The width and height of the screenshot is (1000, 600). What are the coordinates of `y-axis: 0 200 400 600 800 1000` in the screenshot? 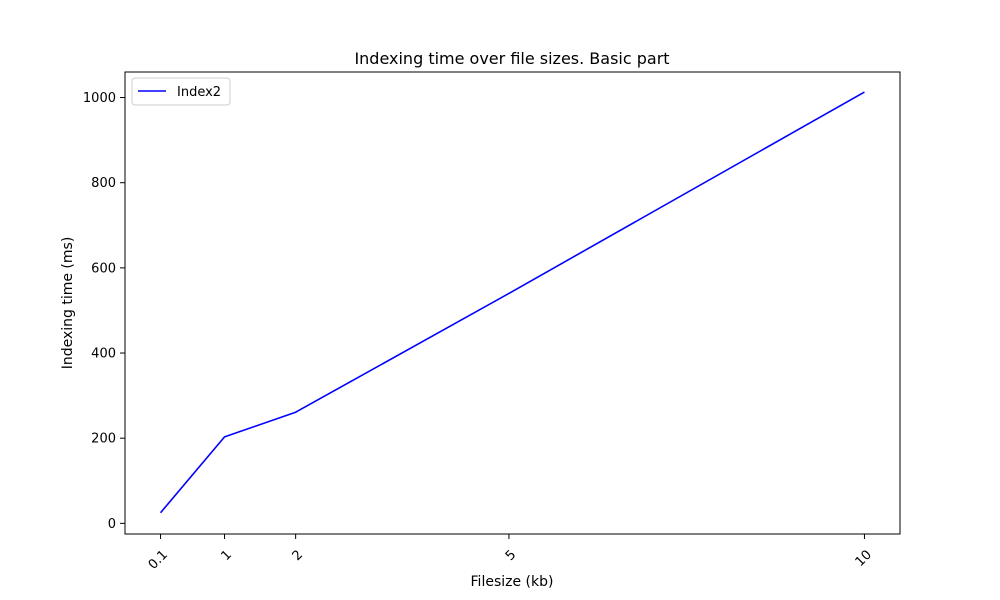 It's located at (104, 311).